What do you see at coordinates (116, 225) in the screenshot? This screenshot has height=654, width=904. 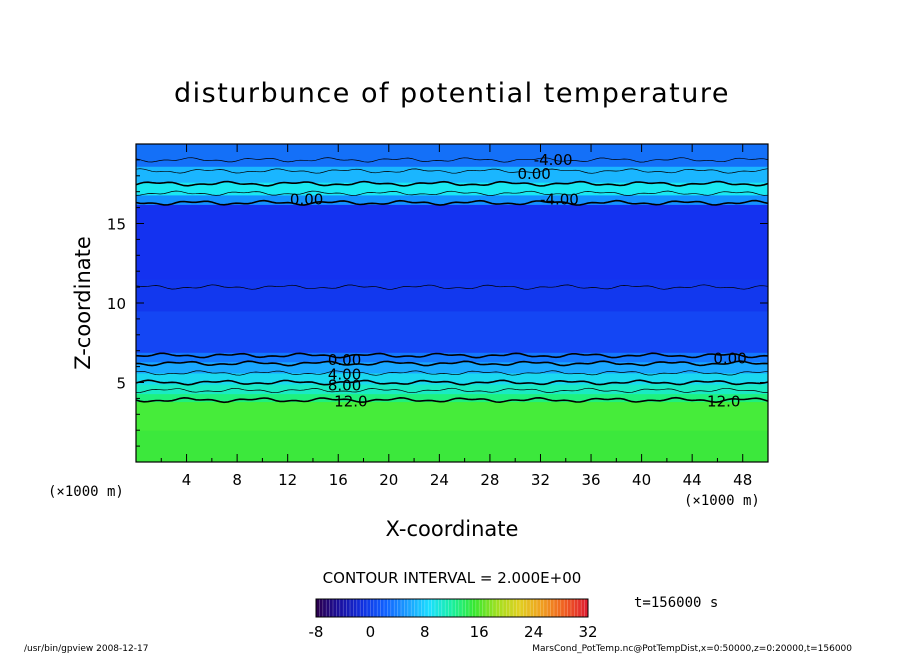 I see `y-tick-label: 15` at bounding box center [116, 225].